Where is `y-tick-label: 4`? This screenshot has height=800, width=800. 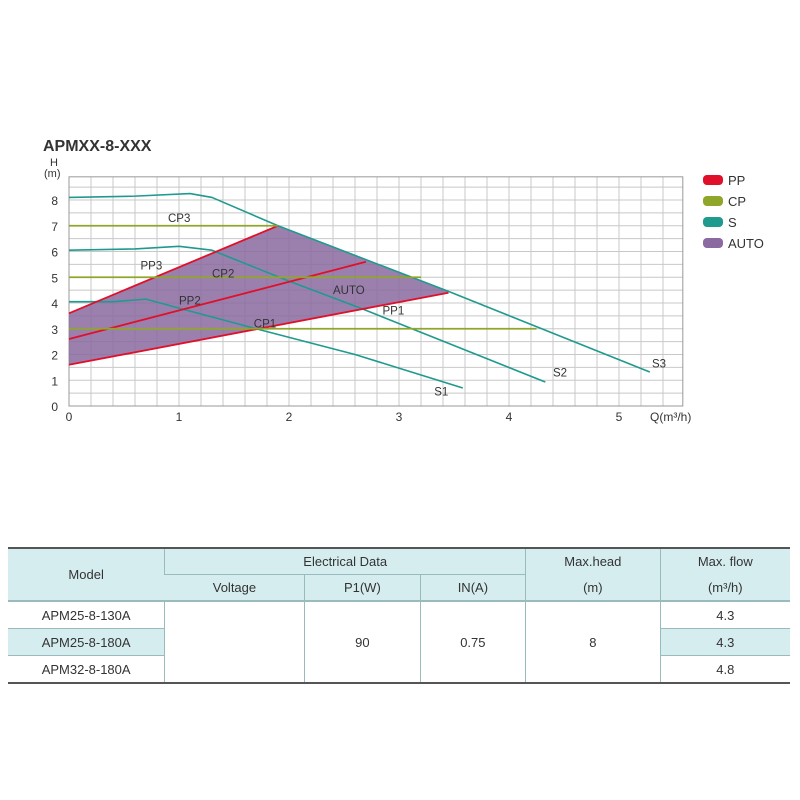 y-tick-label: 4 is located at coordinates (54, 304).